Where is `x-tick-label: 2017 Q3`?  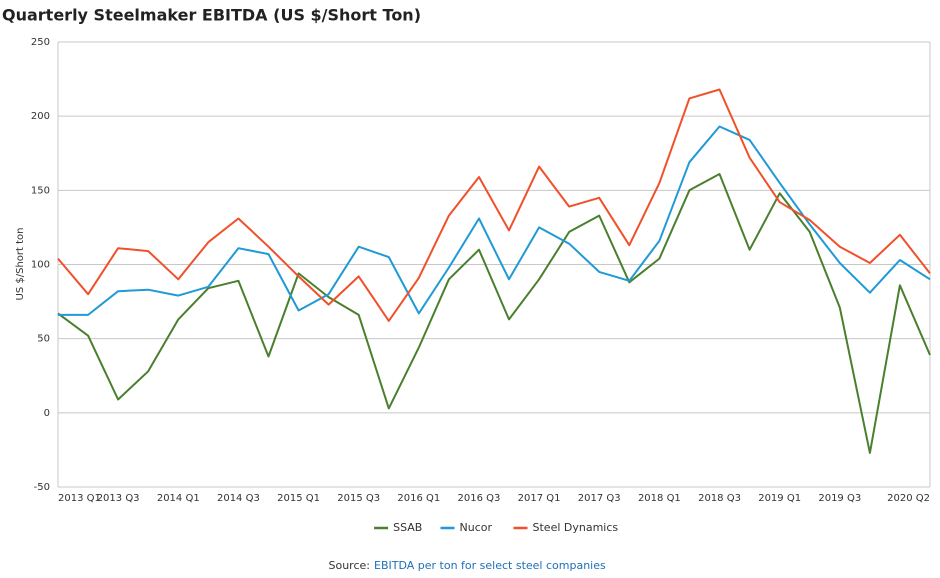 x-tick-label: 2017 Q3 is located at coordinates (599, 498).